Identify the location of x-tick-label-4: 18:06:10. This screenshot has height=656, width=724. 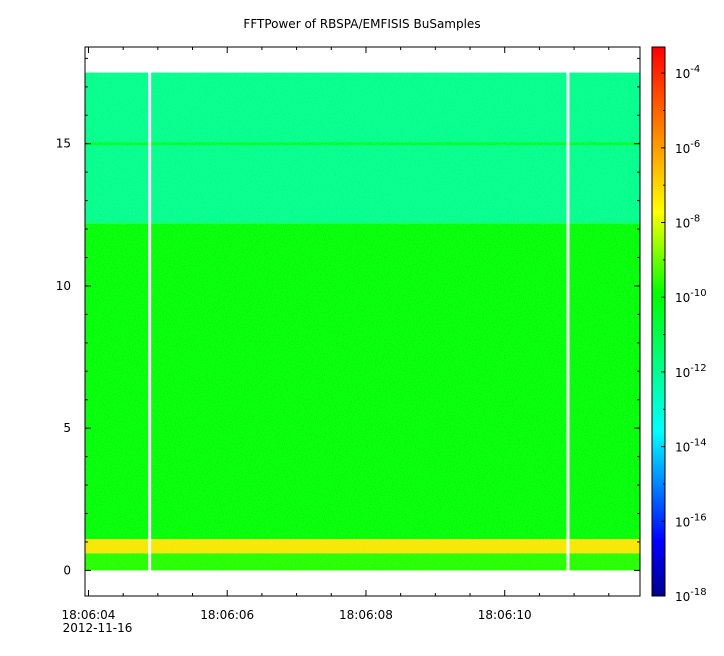
(505, 615).